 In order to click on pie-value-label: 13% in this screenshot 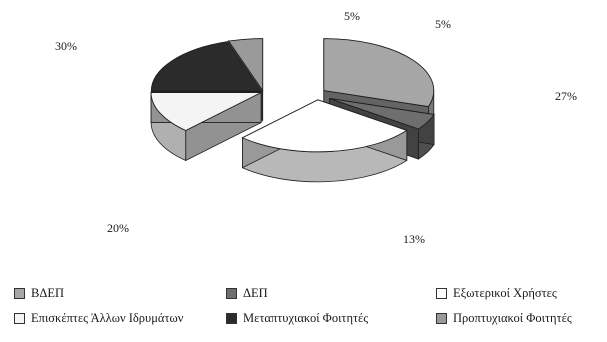, I will do `click(414, 239)`.